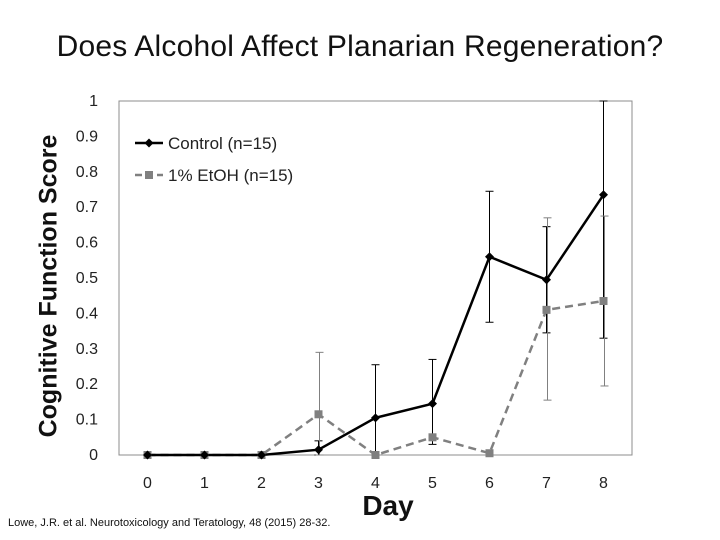 Image resolution: width=720 pixels, height=540 pixels. I want to click on y-tick-label: 0.2, so click(87, 384).